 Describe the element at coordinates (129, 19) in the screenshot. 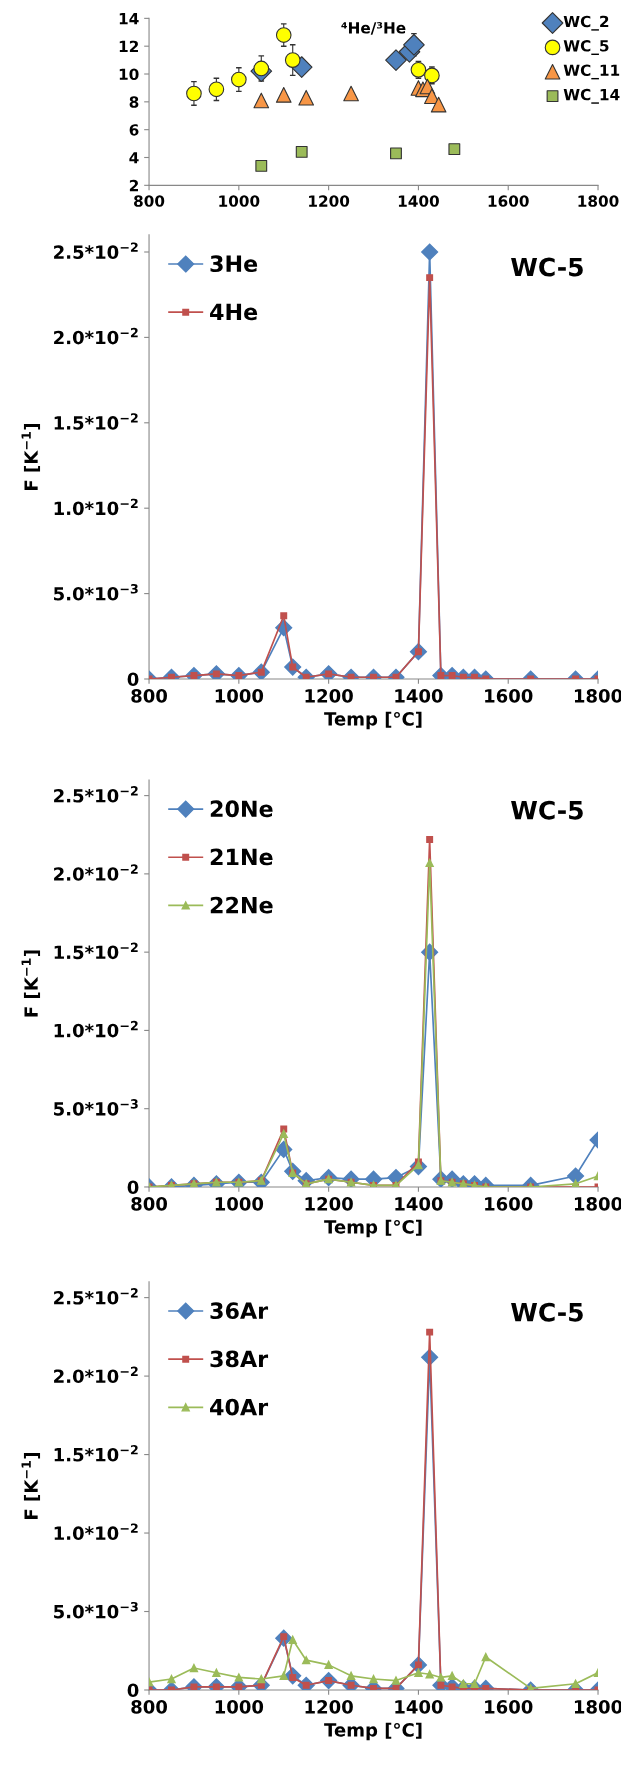

I see `y-tick-label: 14` at that location.